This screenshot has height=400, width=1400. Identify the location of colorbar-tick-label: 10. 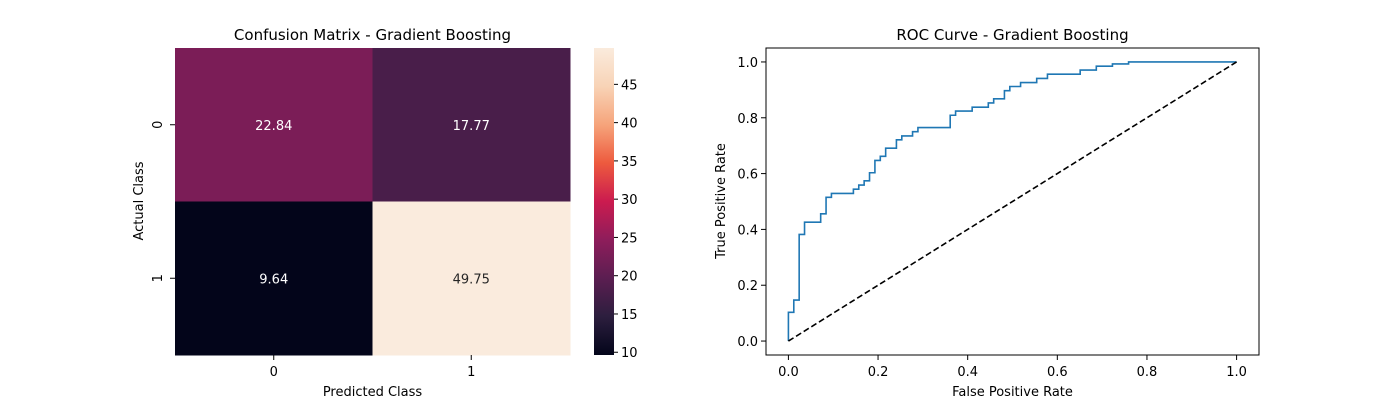
(629, 353).